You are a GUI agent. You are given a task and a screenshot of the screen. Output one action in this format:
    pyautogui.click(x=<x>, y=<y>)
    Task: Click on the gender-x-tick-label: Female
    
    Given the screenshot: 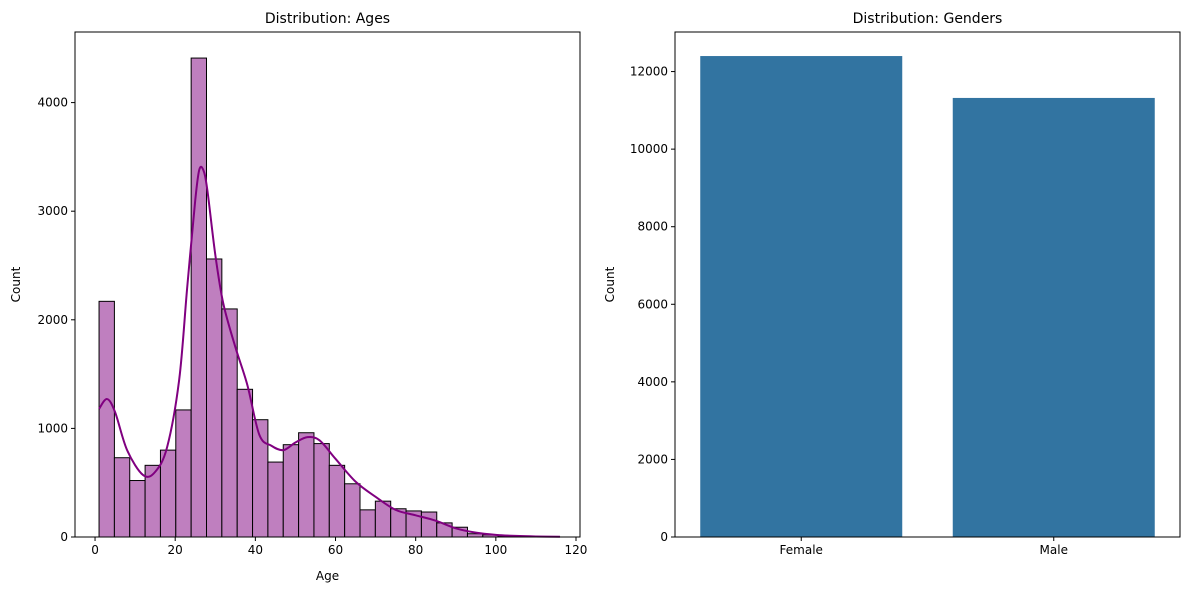 What is the action you would take?
    pyautogui.click(x=801, y=550)
    